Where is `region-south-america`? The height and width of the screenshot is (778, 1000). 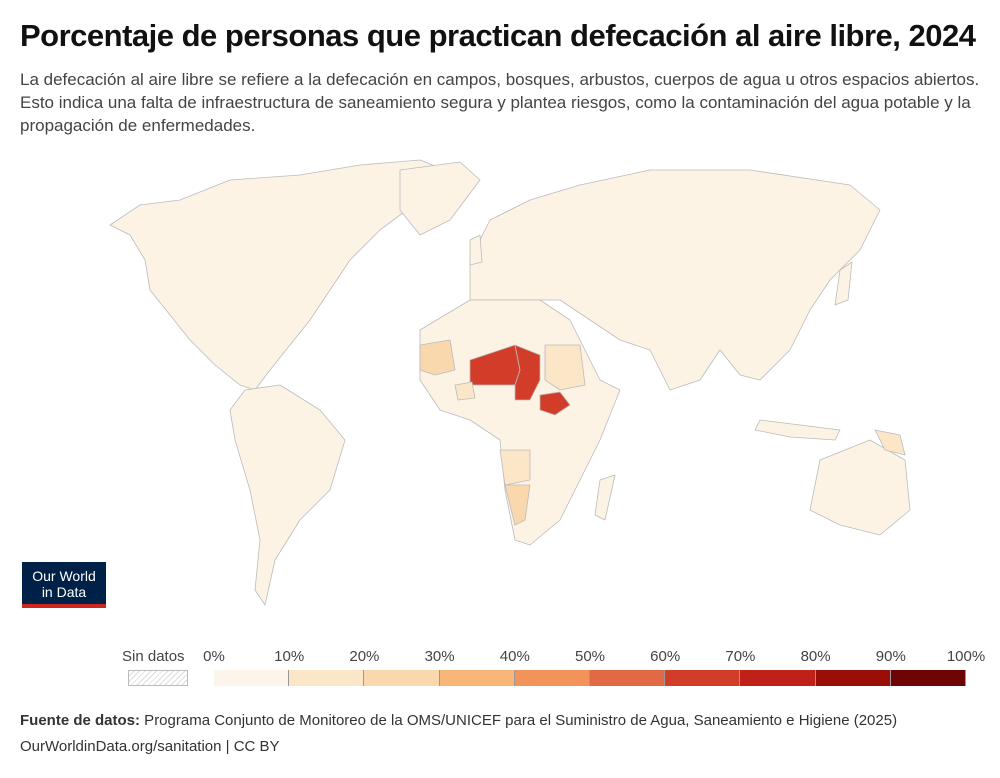
region-south-america is located at coordinates (287, 495).